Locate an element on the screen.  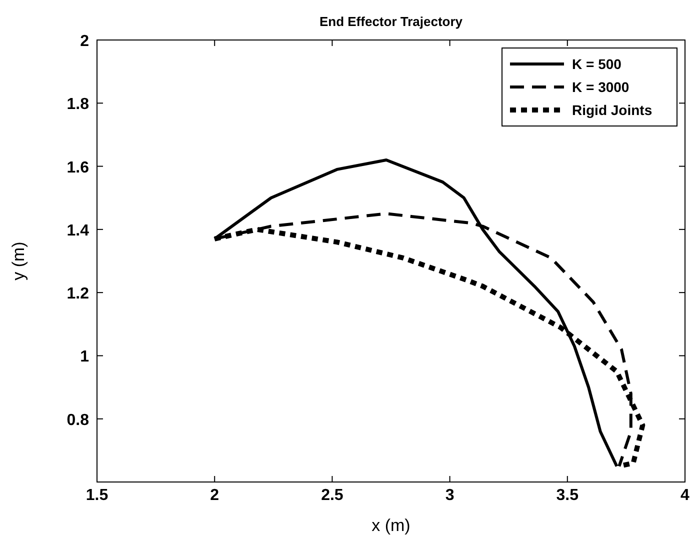
y-tick-label: 1.2 is located at coordinates (78, 294).